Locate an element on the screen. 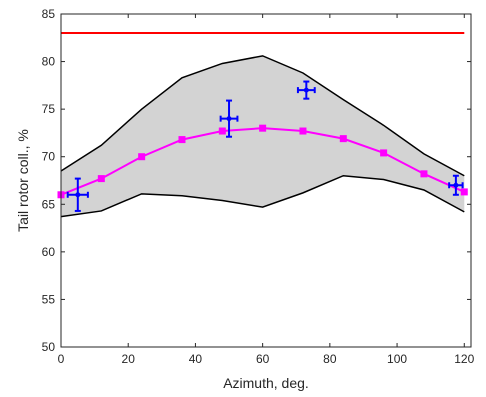  y-tick-label: 75 is located at coordinates (49, 109).